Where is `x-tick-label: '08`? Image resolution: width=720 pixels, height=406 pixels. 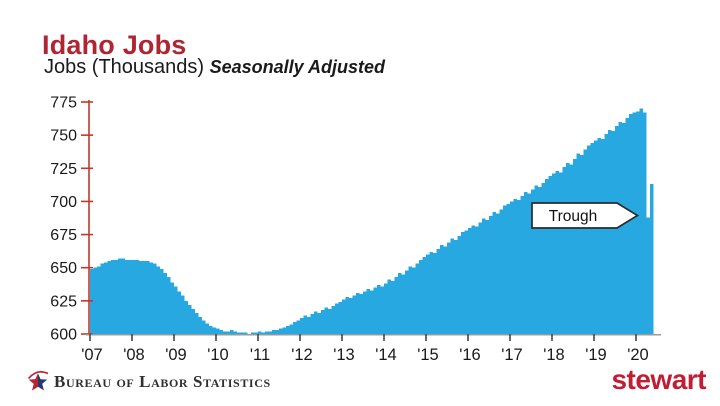 x-tick-label: '08 is located at coordinates (134, 355).